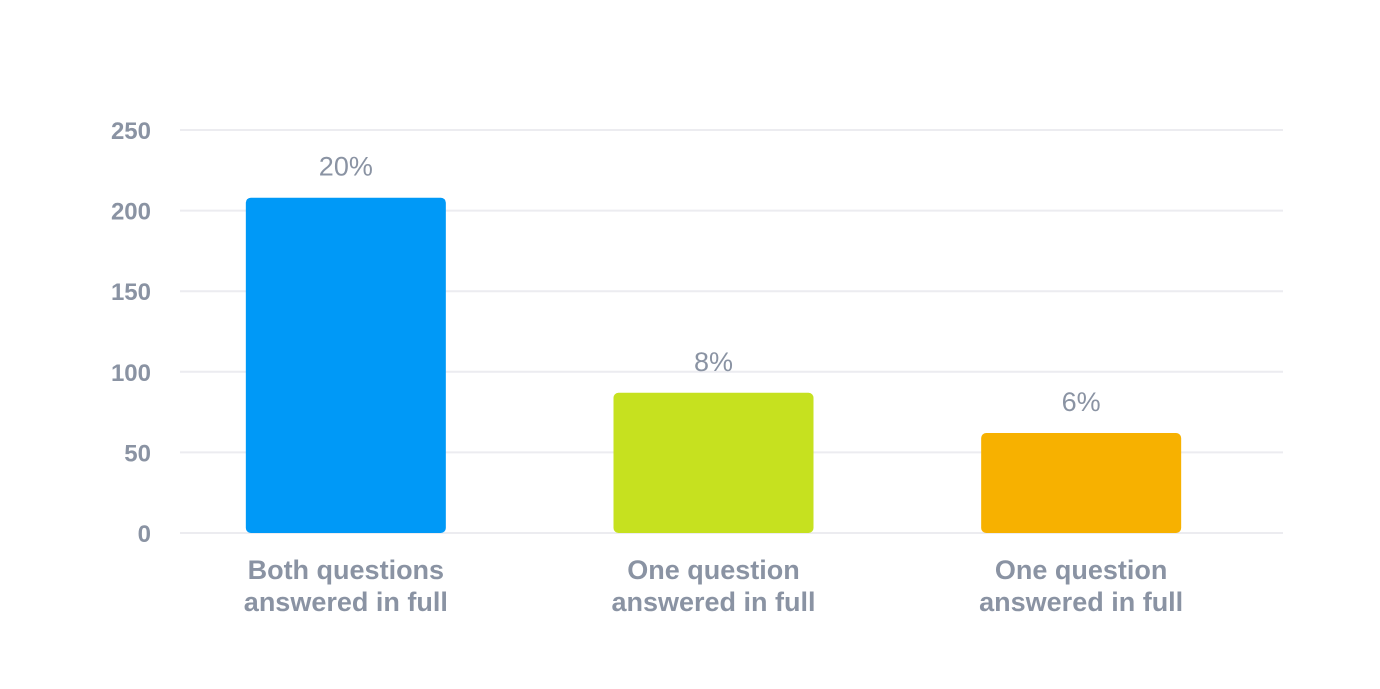 Image resolution: width=1380 pixels, height=689 pixels. I want to click on x-tick-label-1: Both questions answered in full, so click(346, 586).